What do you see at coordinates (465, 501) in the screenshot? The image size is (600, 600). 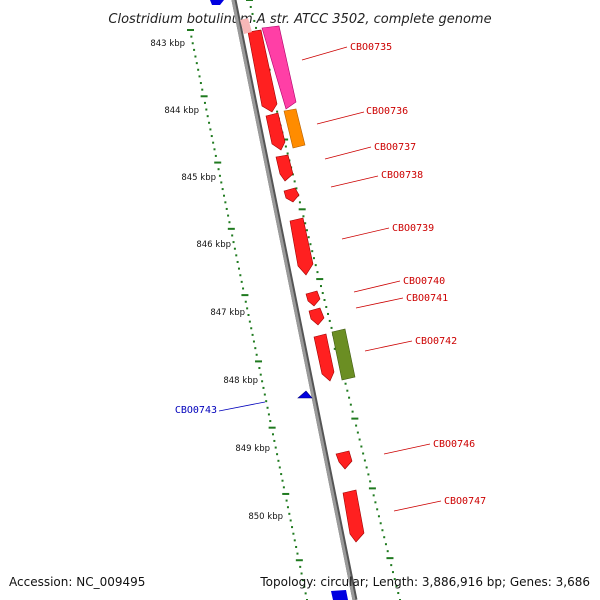 I see `gene-label-cbo0747: CBO0747` at bounding box center [465, 501].